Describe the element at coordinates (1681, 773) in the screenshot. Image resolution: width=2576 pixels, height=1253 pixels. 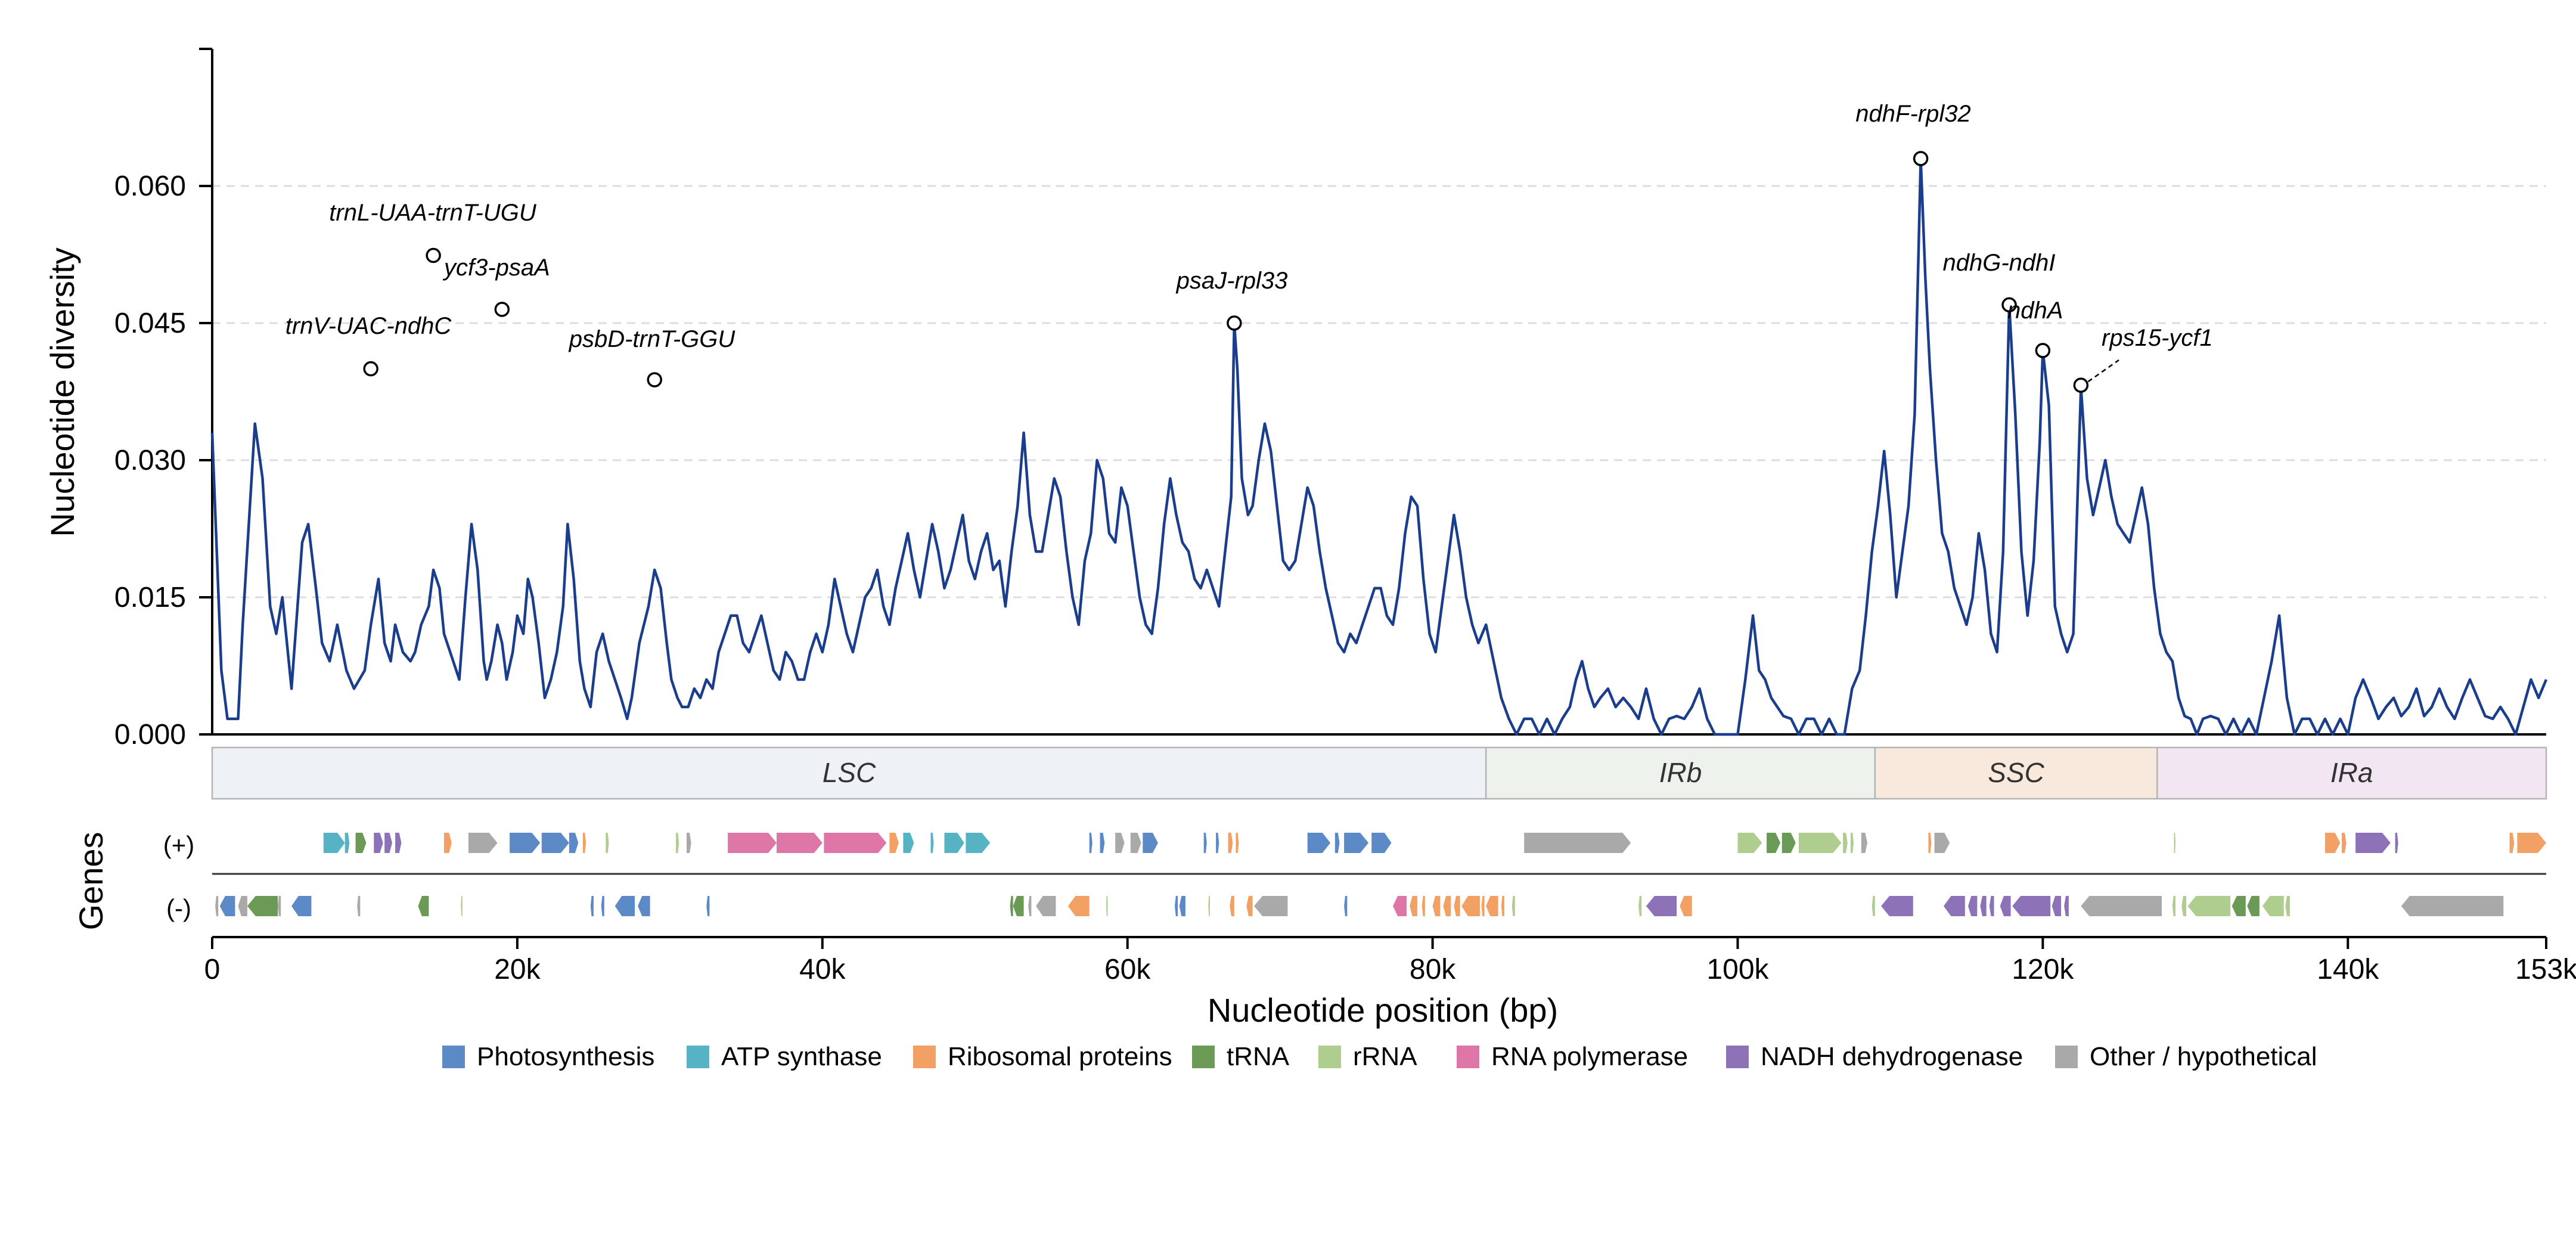
I see `region-box` at that location.